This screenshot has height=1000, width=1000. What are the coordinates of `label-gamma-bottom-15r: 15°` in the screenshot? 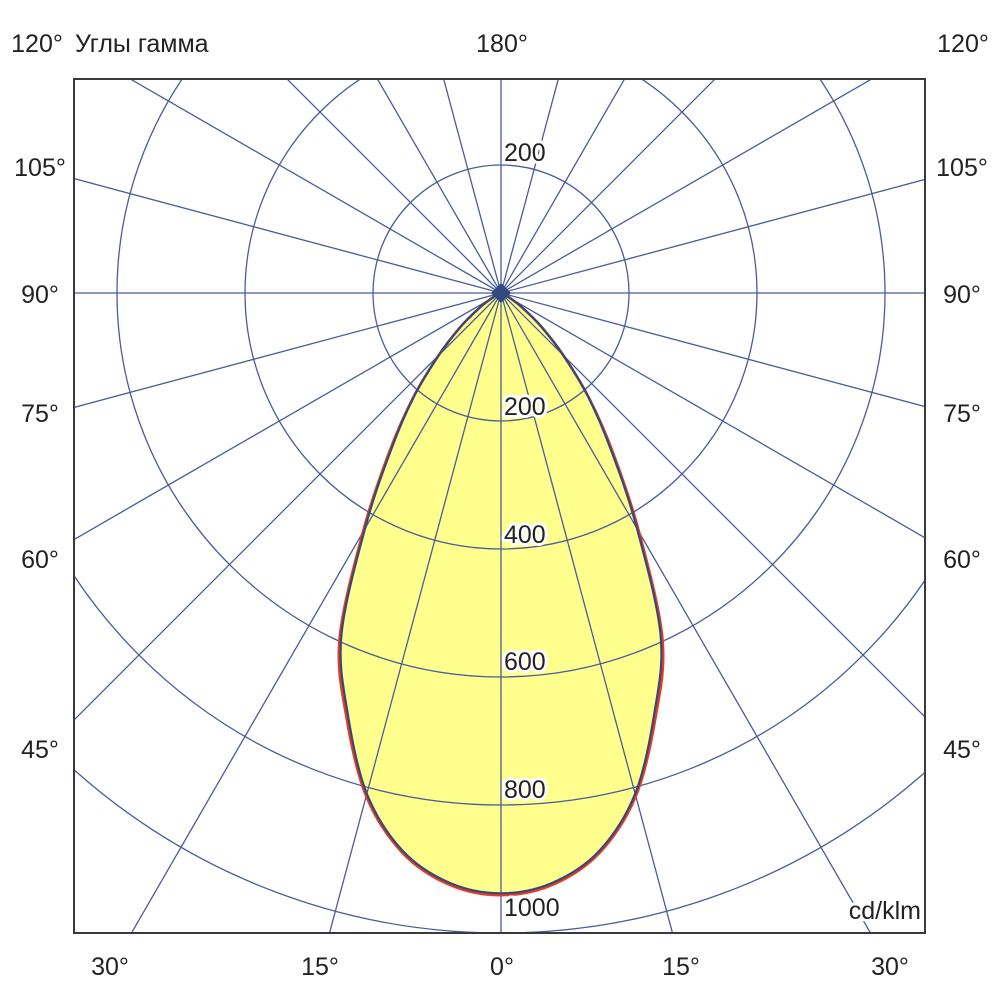 It's located at (681, 967).